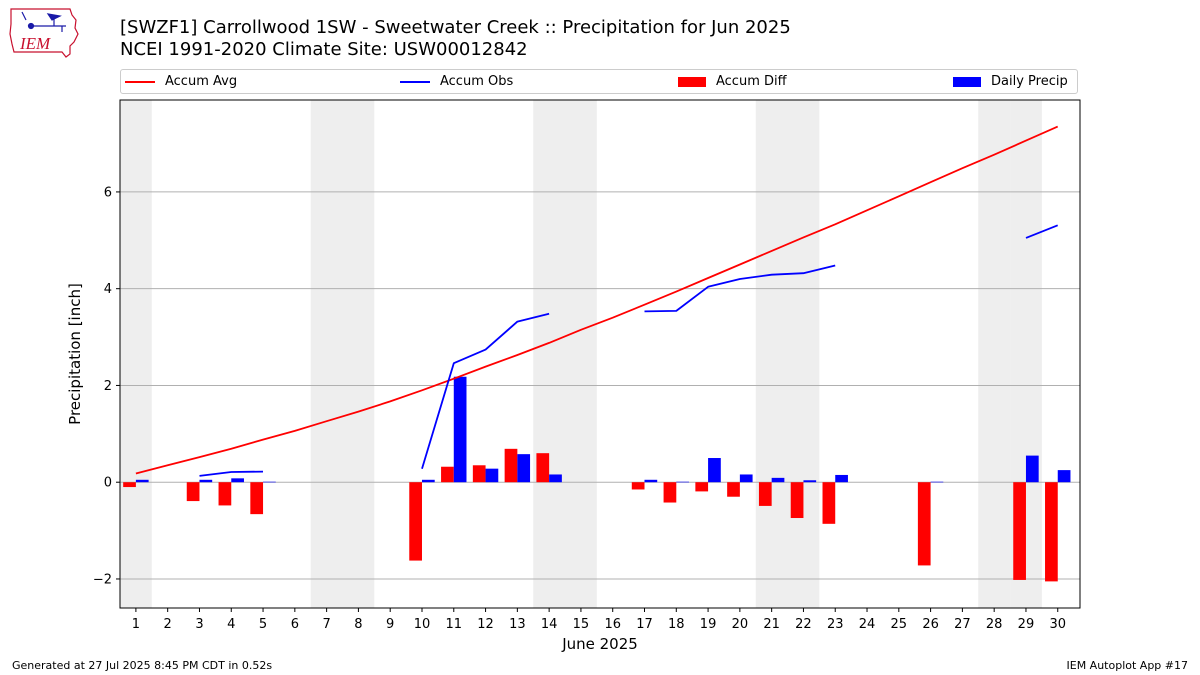  I want to click on legend-label-accum-obs: Accum Obs, so click(477, 81).